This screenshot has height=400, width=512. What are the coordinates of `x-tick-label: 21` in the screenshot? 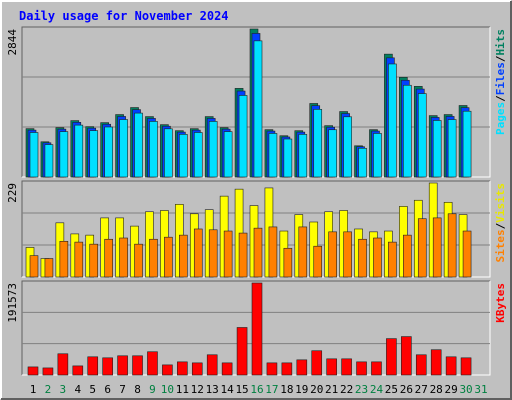 It's located at (331, 389).